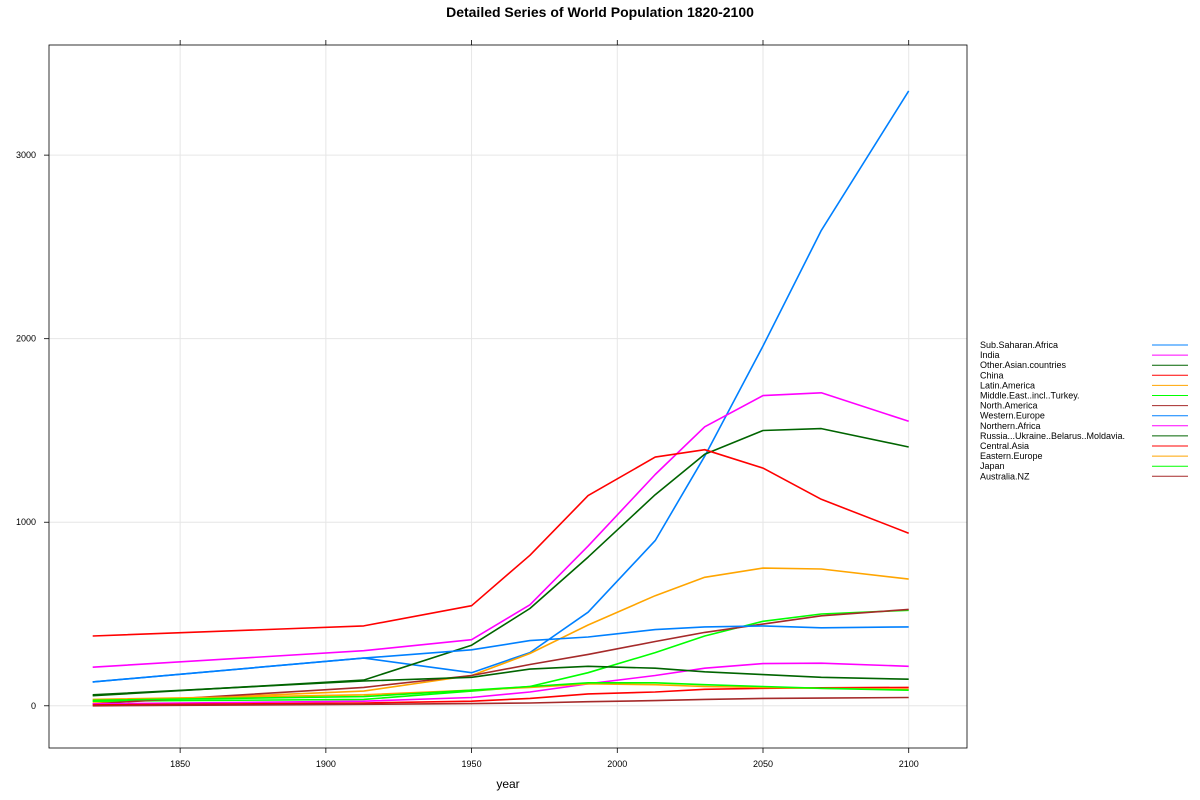 Image resolution: width=1200 pixels, height=800 pixels. I want to click on legend-entry-label: Western.Europe, so click(1012, 416).